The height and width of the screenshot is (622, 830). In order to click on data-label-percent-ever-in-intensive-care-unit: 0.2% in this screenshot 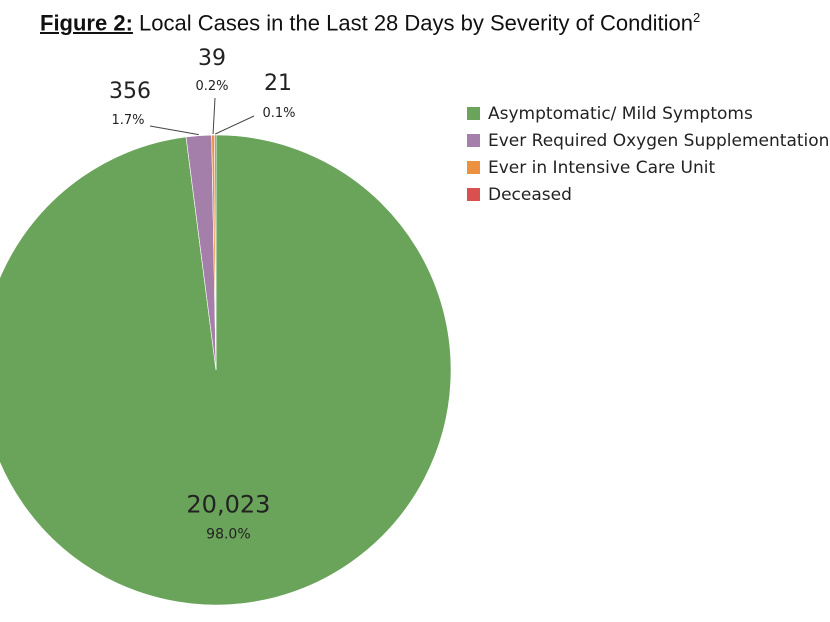, I will do `click(211, 86)`.